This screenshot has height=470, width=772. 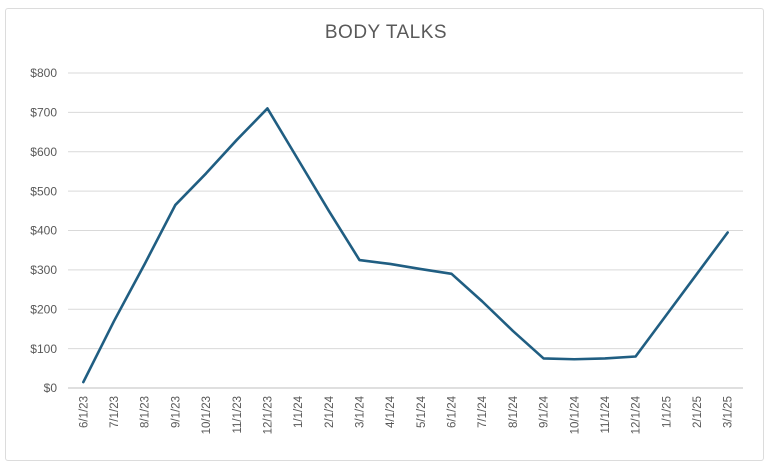 I want to click on x-tick-label: 6/1/24, so click(x=453, y=411).